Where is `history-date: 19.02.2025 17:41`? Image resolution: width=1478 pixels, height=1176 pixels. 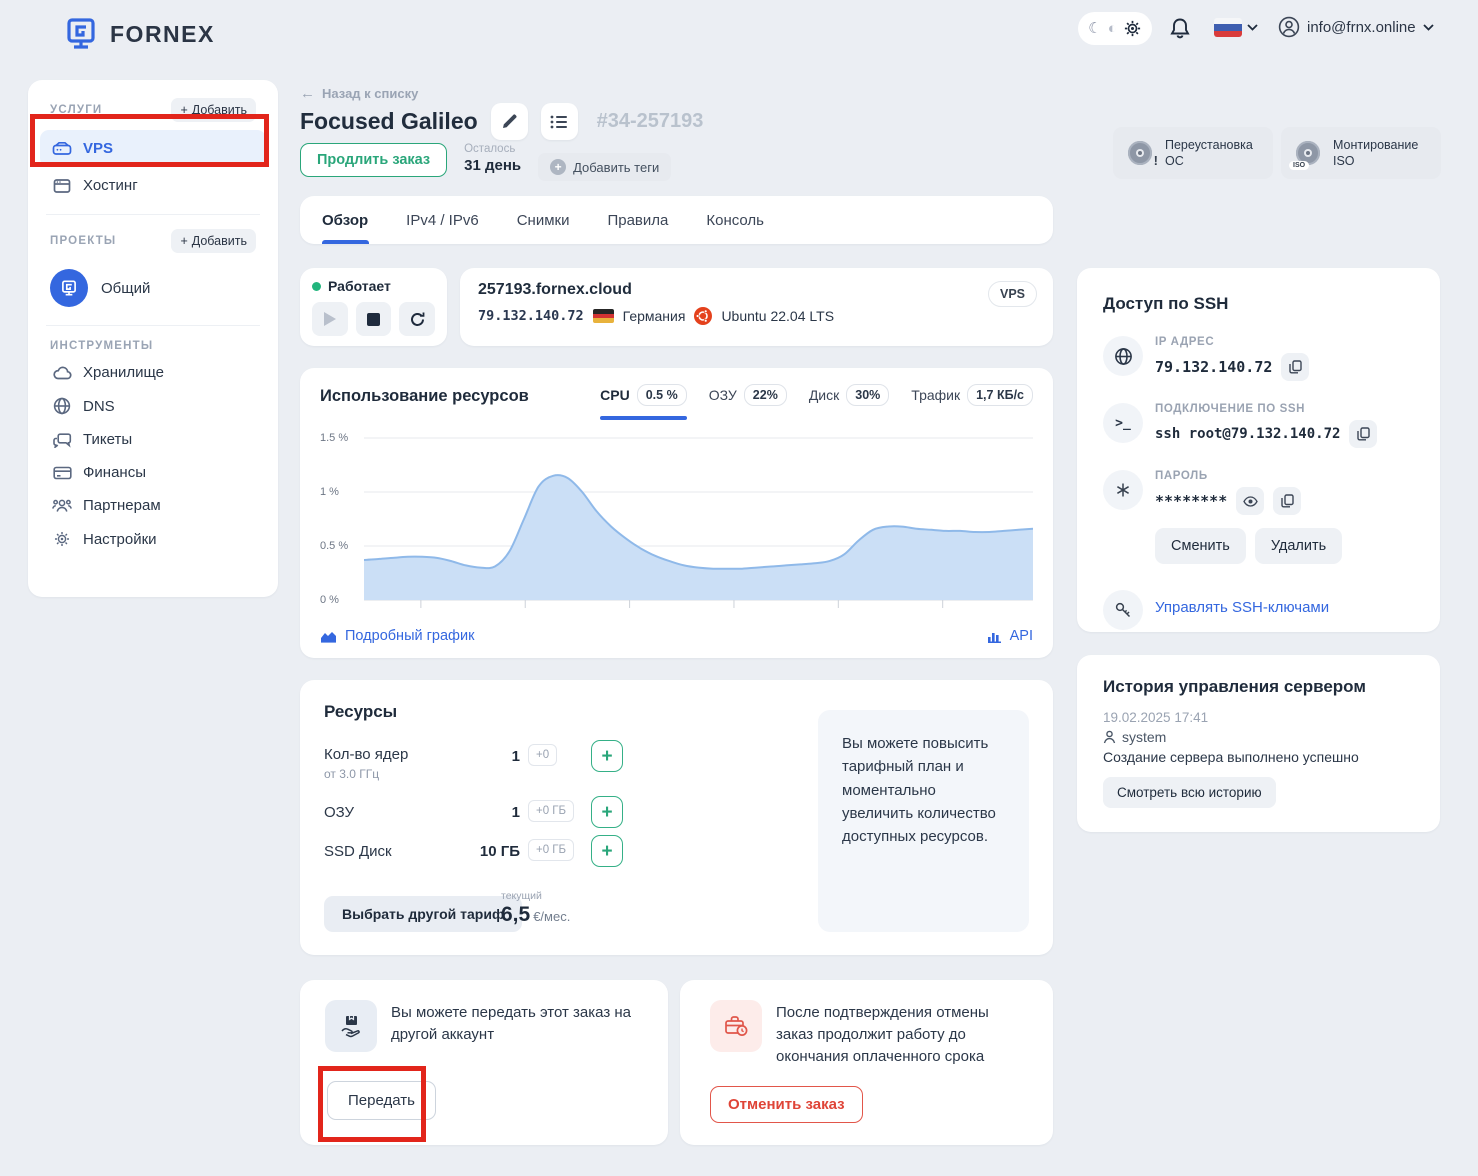
history-date: 19.02.2025 17:41 is located at coordinates (1156, 717).